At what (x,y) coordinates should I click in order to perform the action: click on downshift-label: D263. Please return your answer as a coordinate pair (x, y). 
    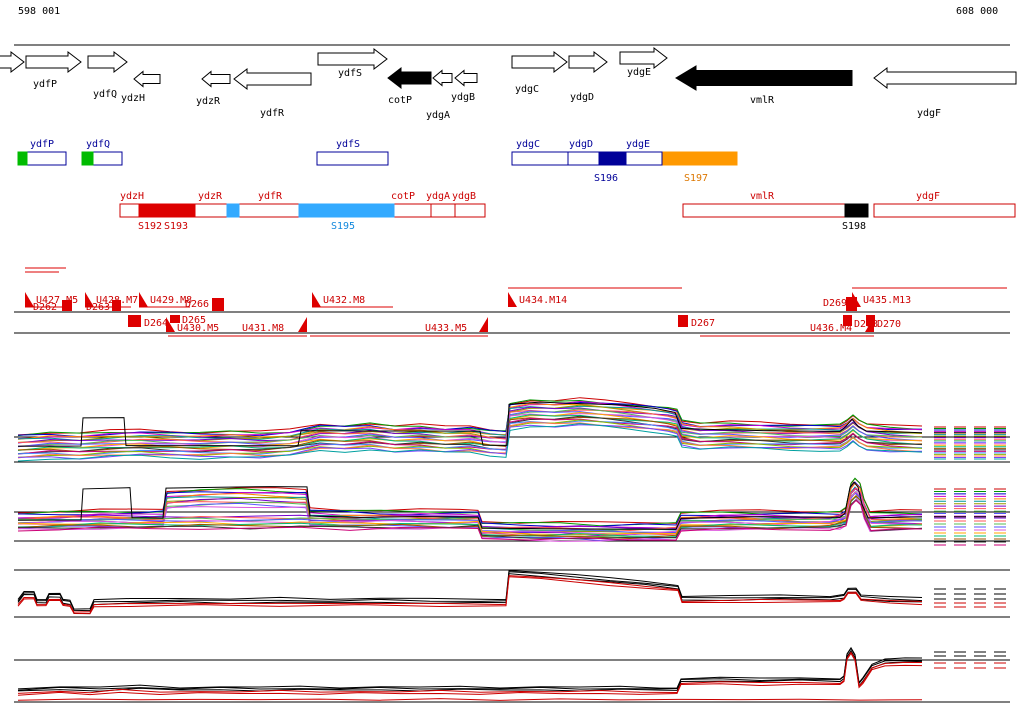
    Looking at the image, I should click on (98, 307).